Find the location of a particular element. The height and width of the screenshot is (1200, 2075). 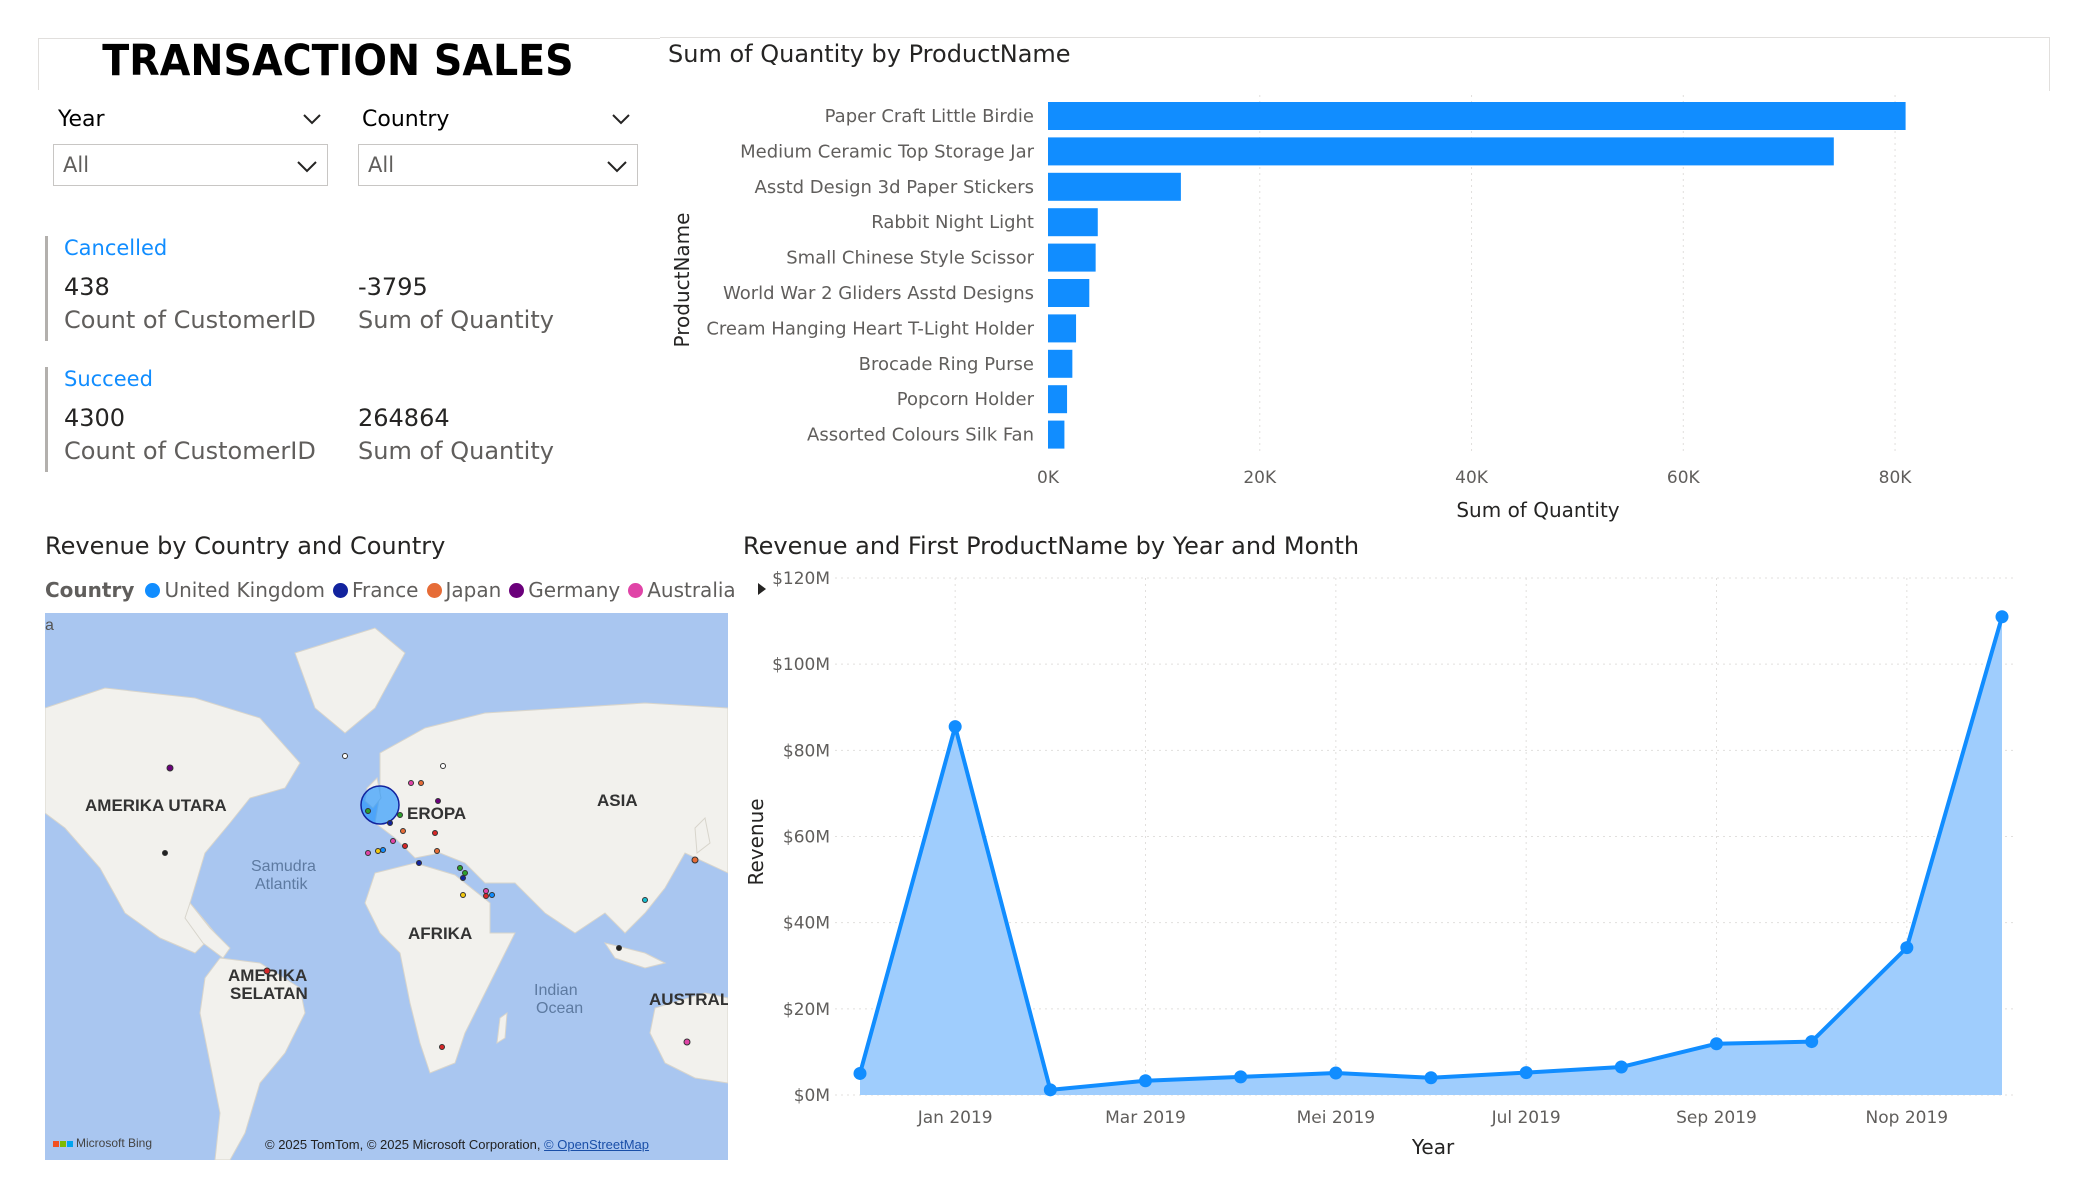

legend-item: Japan is located at coordinates (464, 590).